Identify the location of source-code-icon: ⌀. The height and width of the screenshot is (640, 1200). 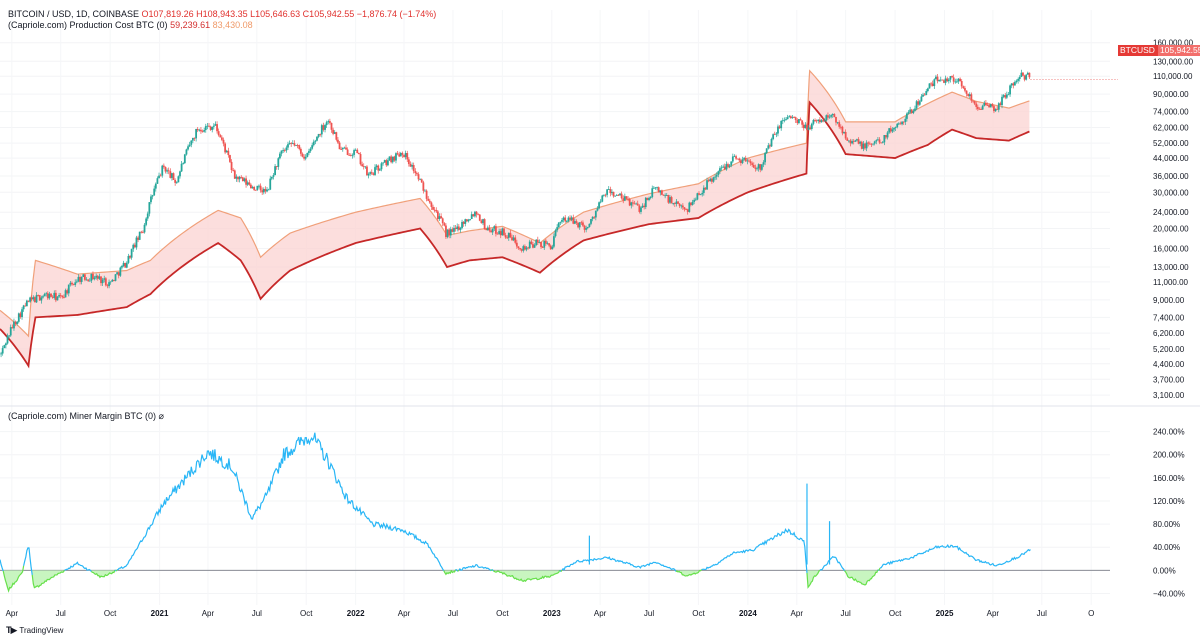
(161, 416).